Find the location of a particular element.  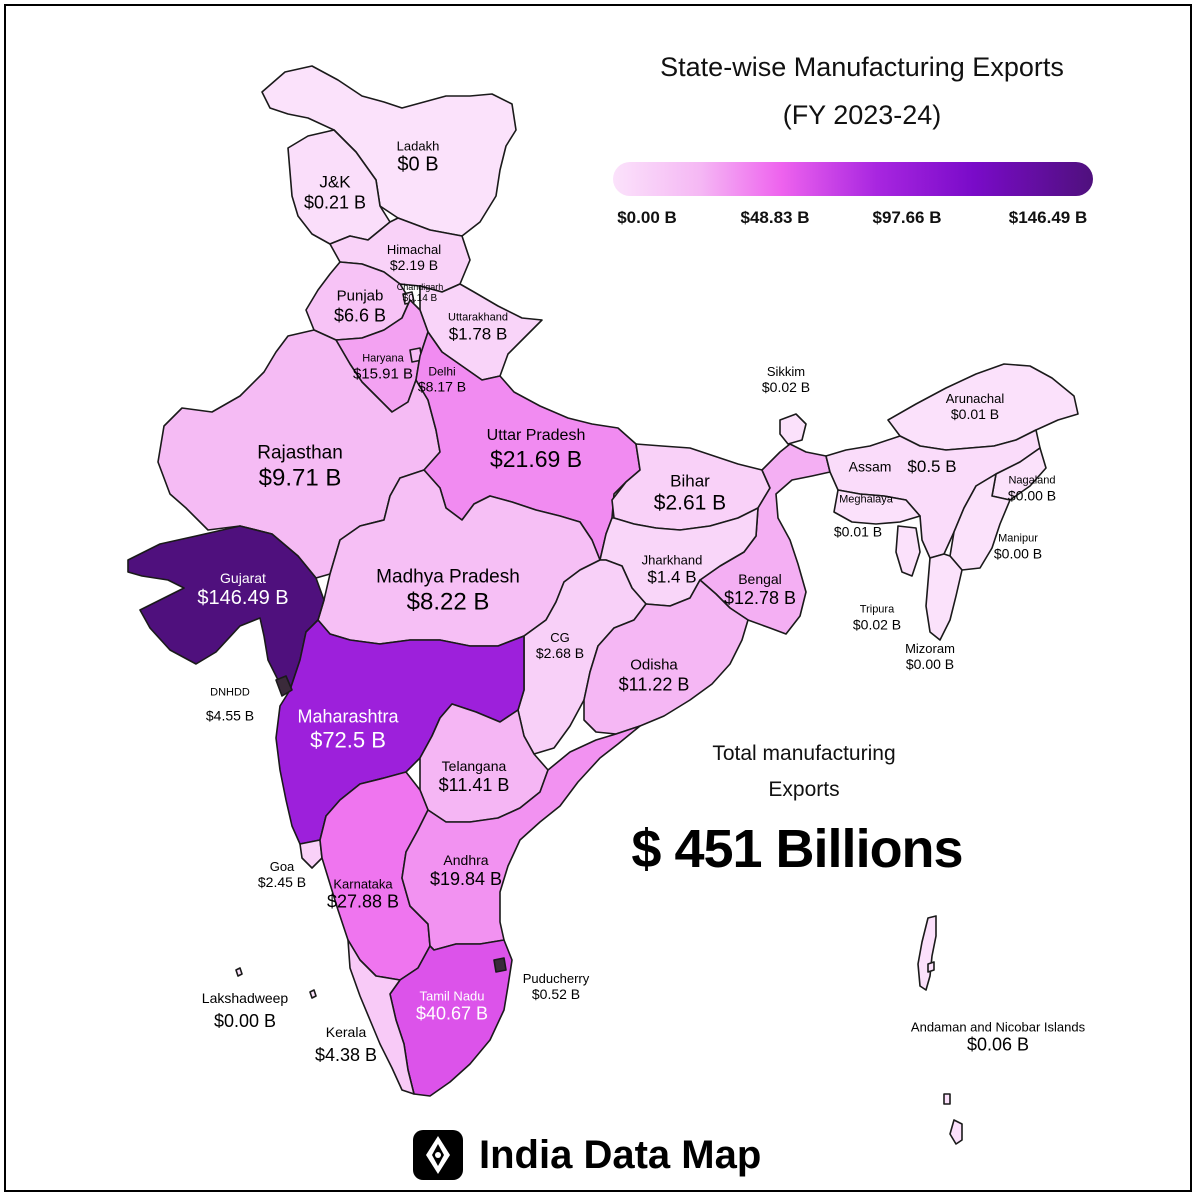

label-dnhdd: DNHDD $4.55 B is located at coordinates (230, 704).